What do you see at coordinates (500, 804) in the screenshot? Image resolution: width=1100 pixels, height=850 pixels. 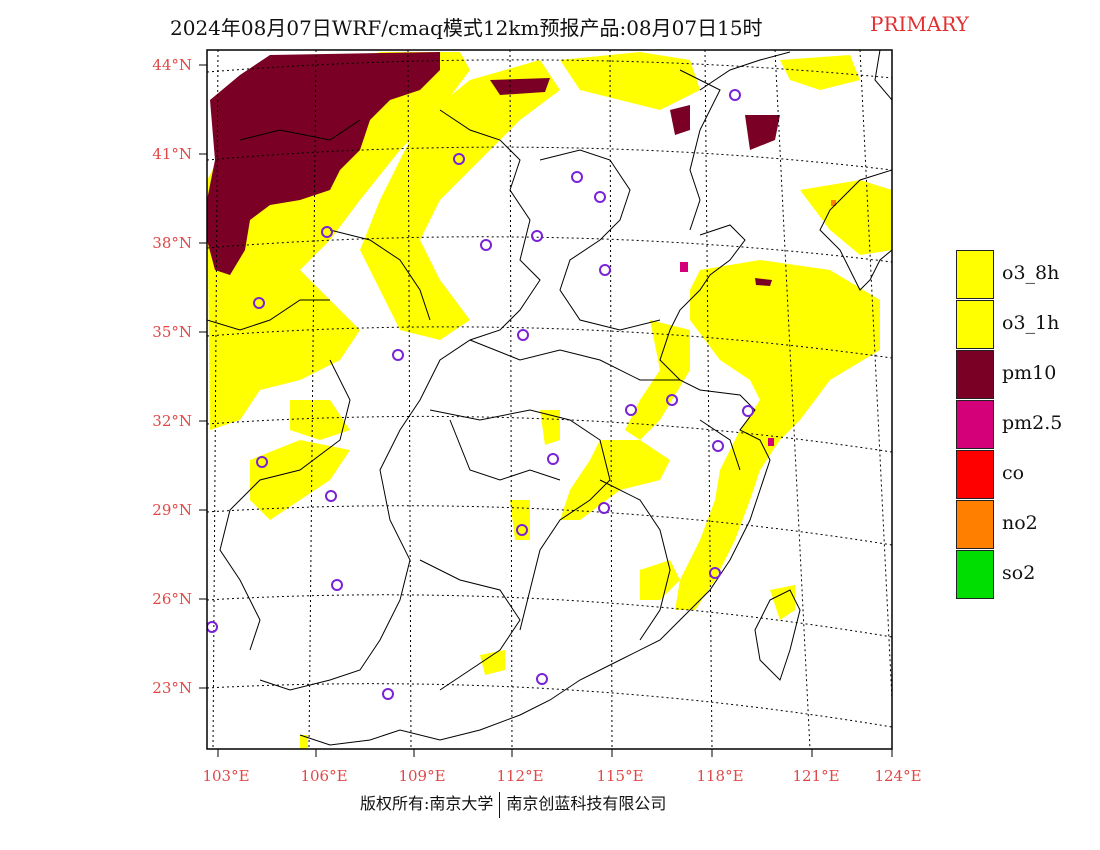 I see `footer-divider` at bounding box center [500, 804].